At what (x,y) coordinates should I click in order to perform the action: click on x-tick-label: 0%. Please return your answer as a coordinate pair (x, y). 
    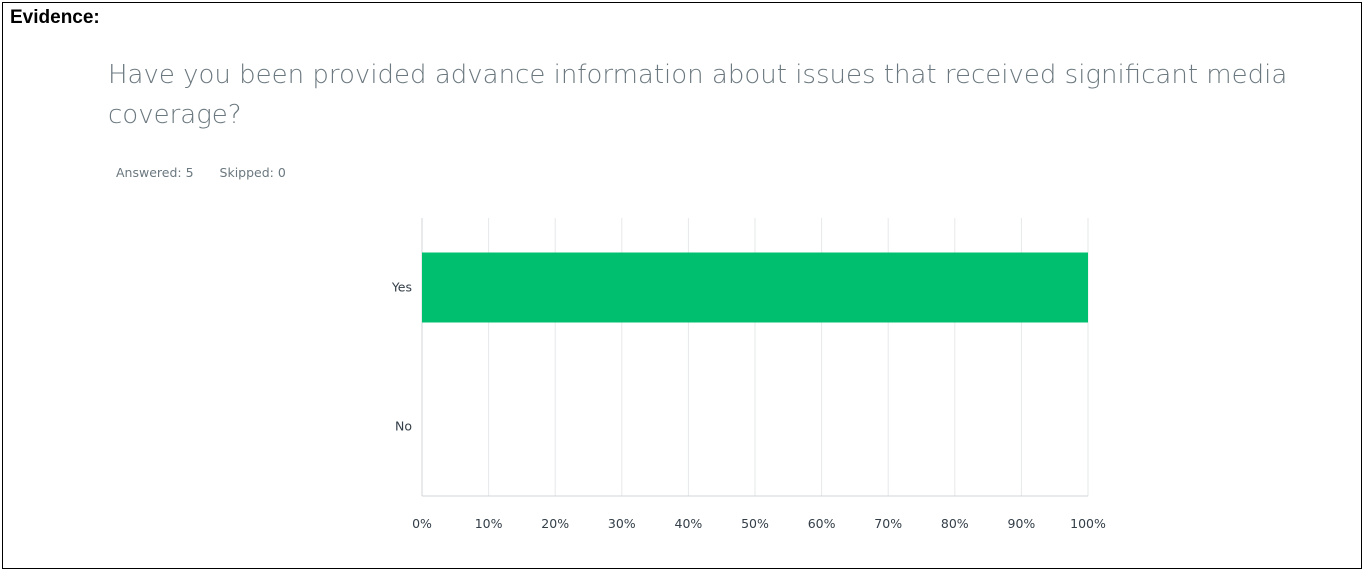
    Looking at the image, I should click on (422, 523).